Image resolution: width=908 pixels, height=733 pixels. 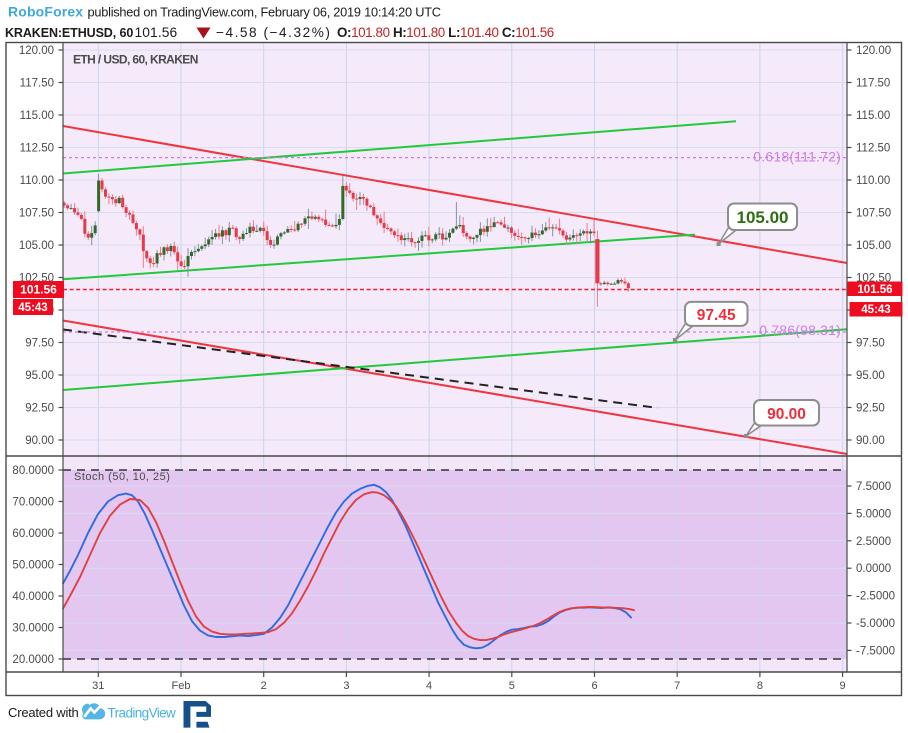 I want to click on svg-text: 0.0000, so click(x=873, y=569).